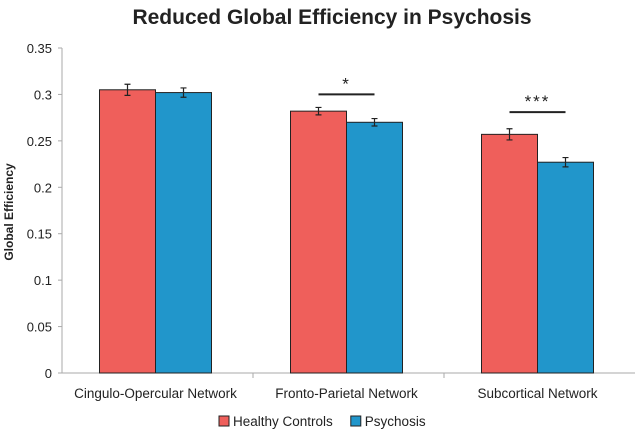 The width and height of the screenshot is (640, 441). Describe the element at coordinates (39, 48) in the screenshot. I see `y-tick-label: 0.35` at that location.